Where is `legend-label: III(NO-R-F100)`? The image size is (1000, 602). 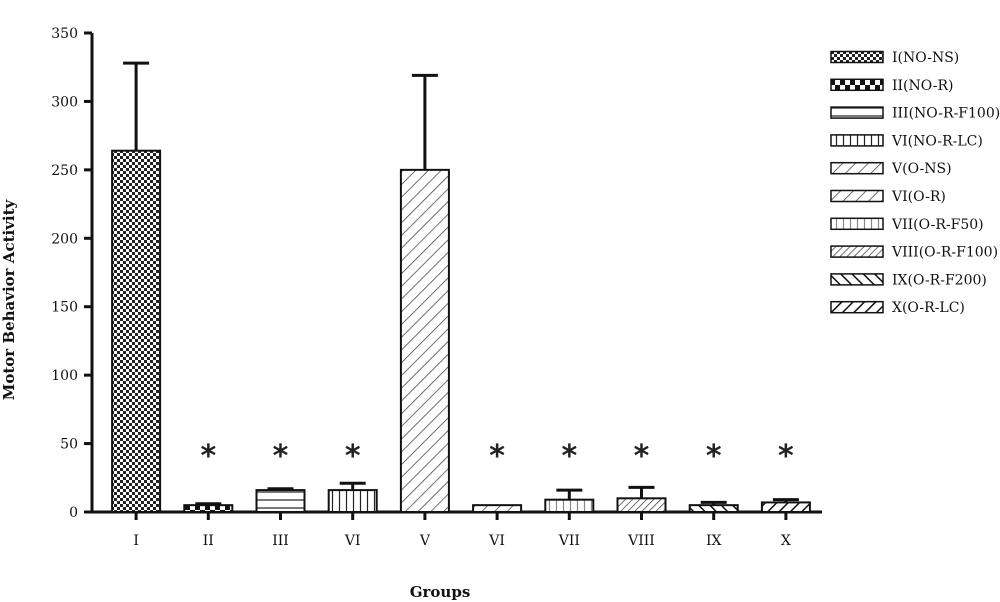 legend-label: III(NO-R-F100) is located at coordinates (946, 114).